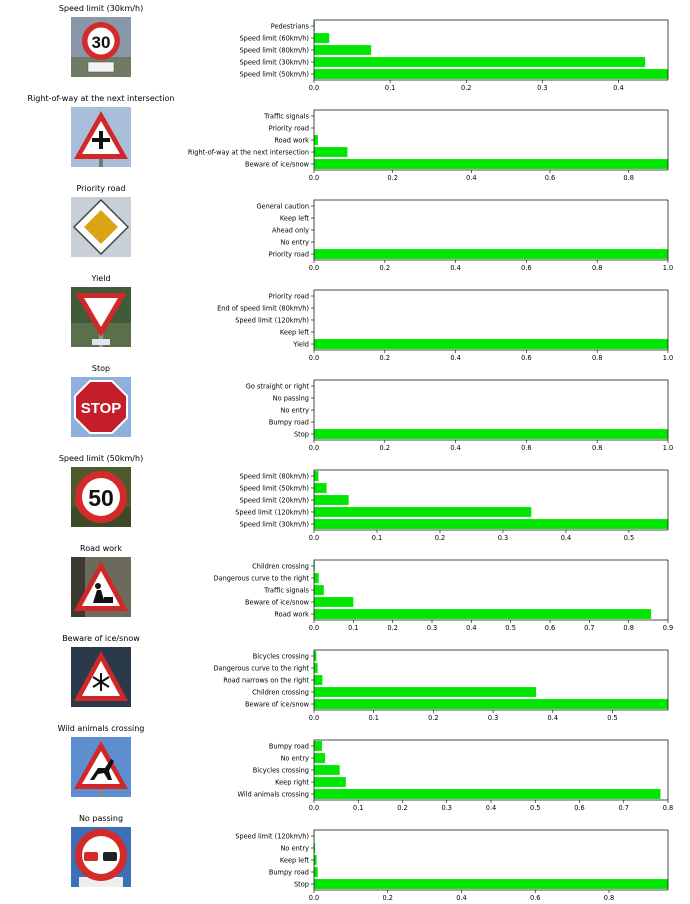  I want to click on sign-title: No passing, so click(101, 818).